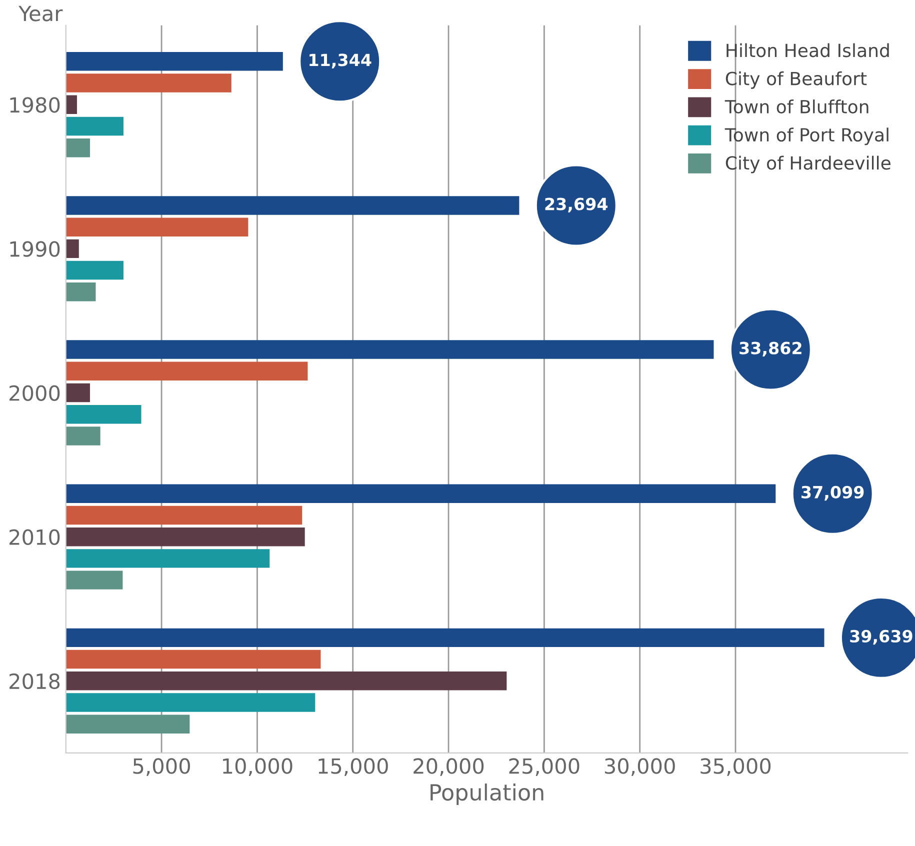 This screenshot has width=915, height=846. Describe the element at coordinates (35, 393) in the screenshot. I see `y-tick-label: 2000` at that location.